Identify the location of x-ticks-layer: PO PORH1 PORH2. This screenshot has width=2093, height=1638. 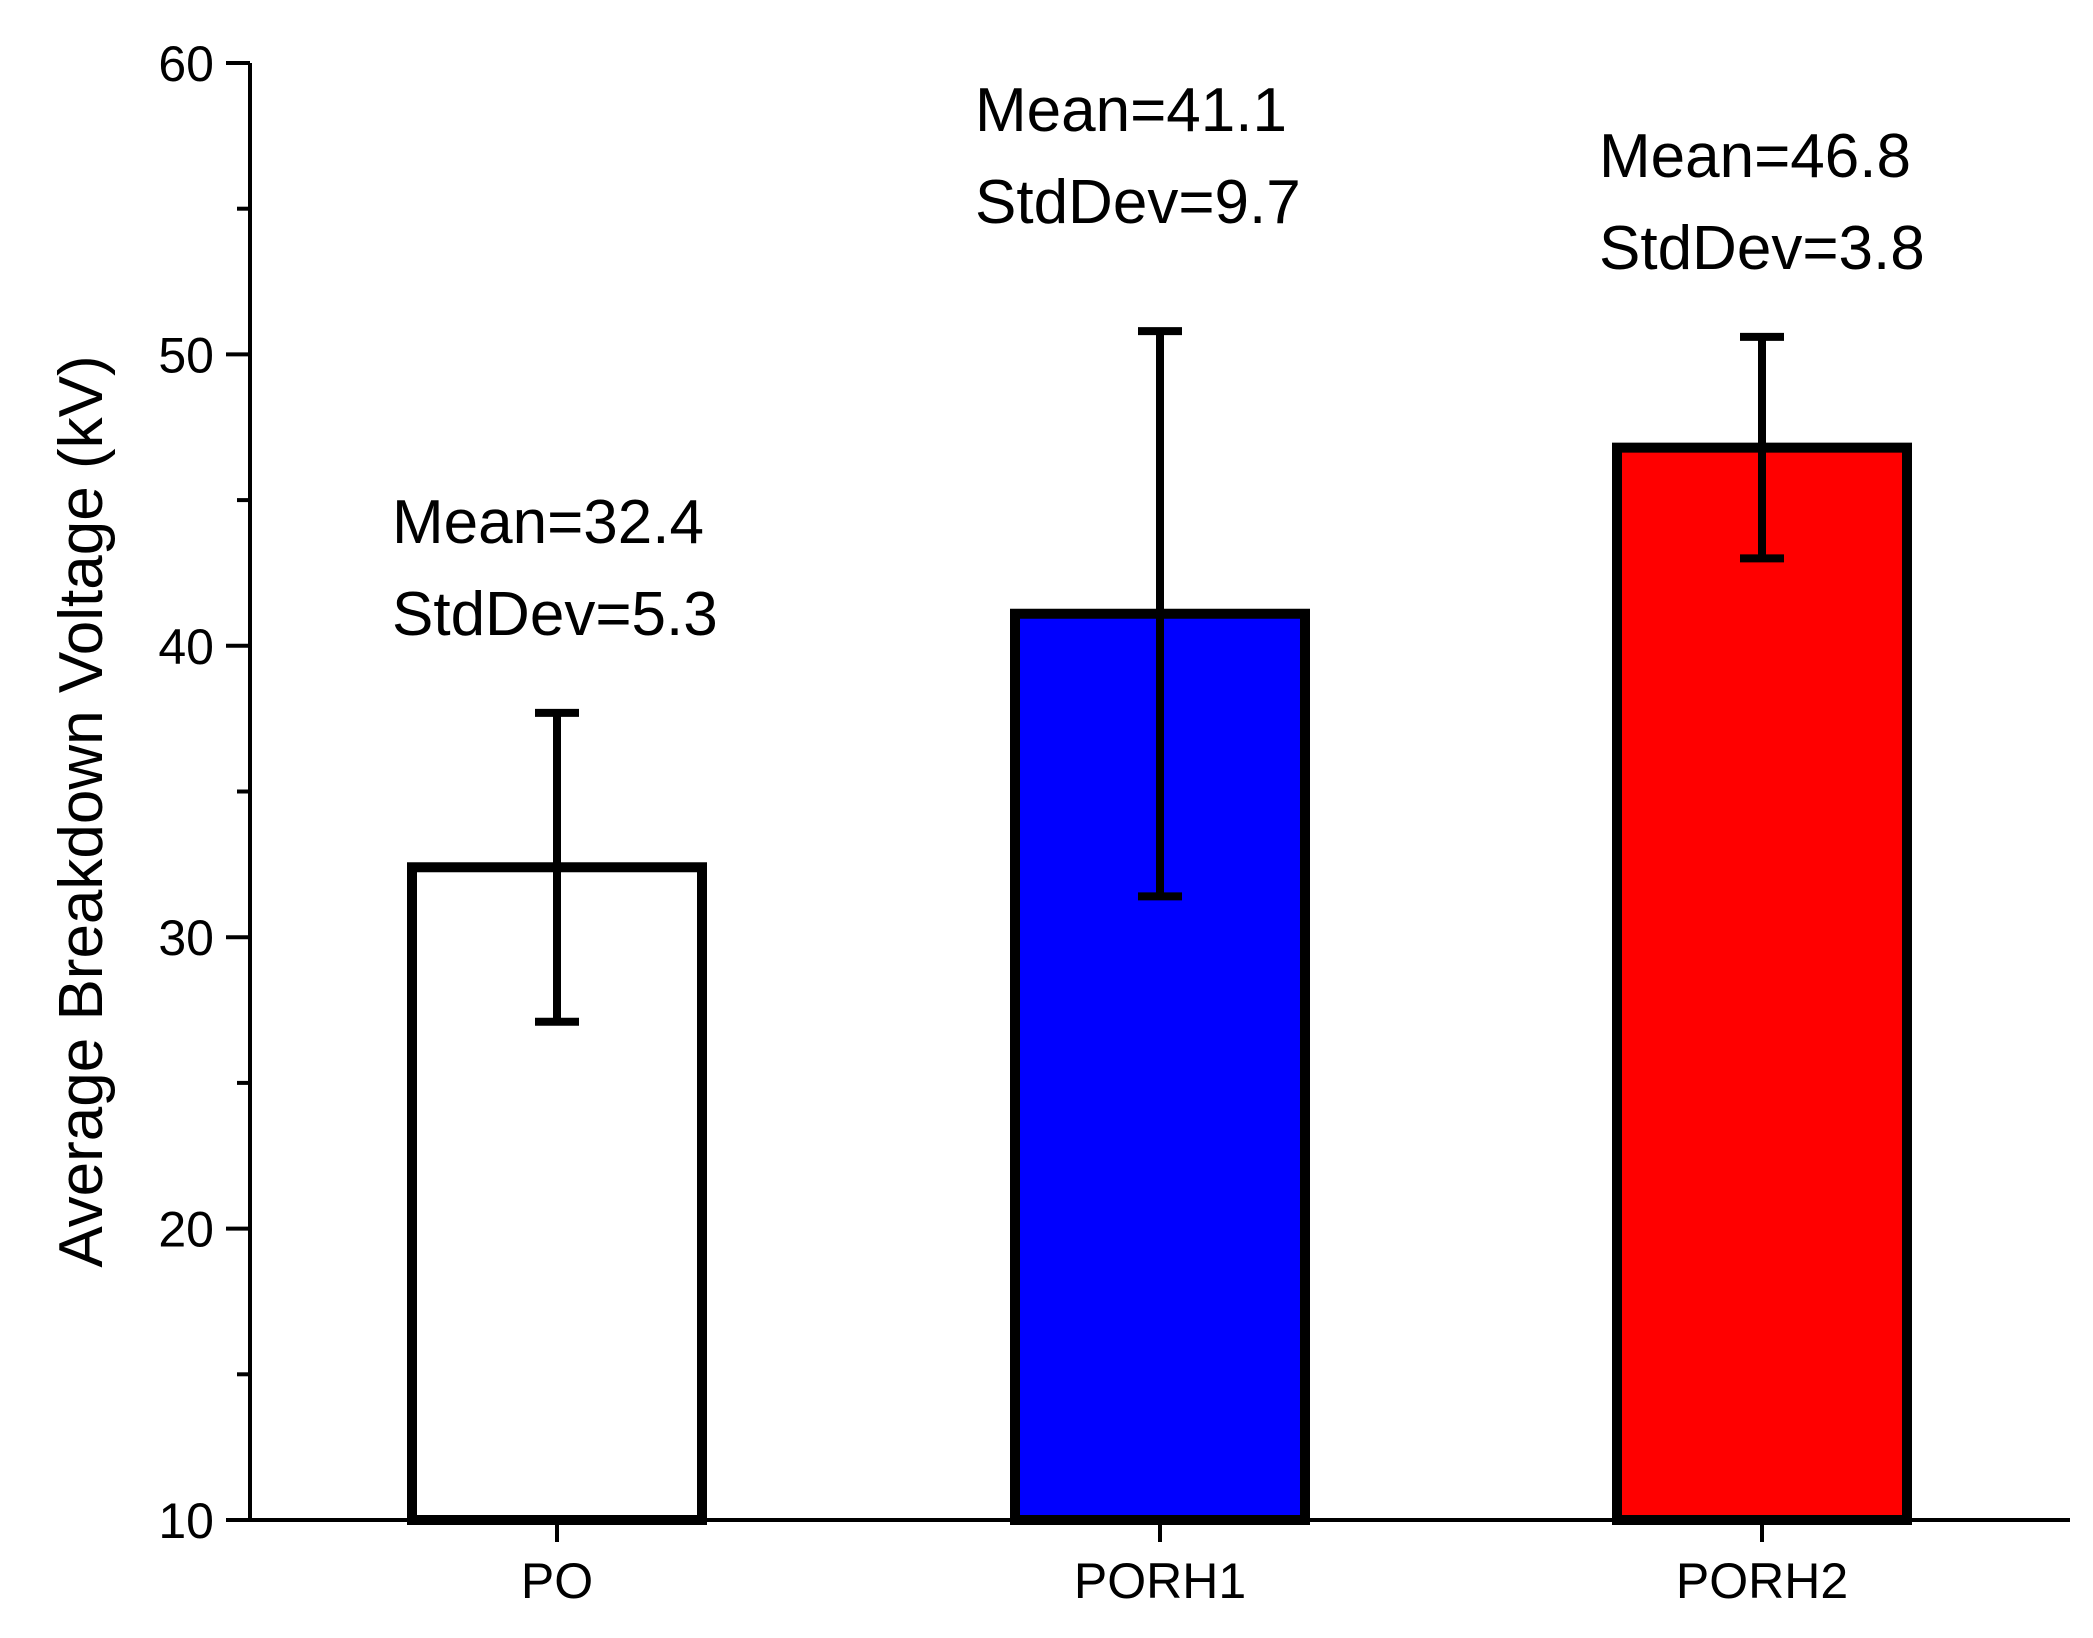
(1184, 1564).